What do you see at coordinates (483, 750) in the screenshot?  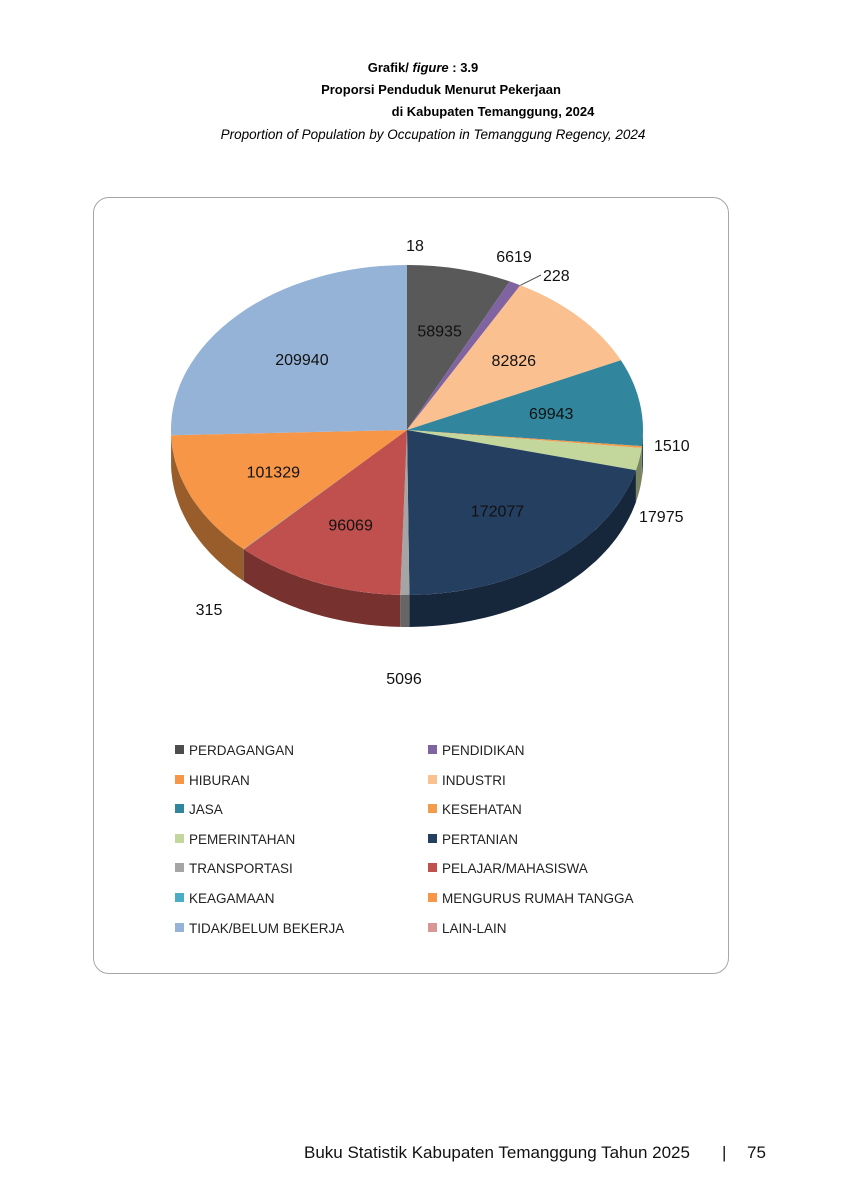 I see `legend-label: PENDIDIKAN` at bounding box center [483, 750].